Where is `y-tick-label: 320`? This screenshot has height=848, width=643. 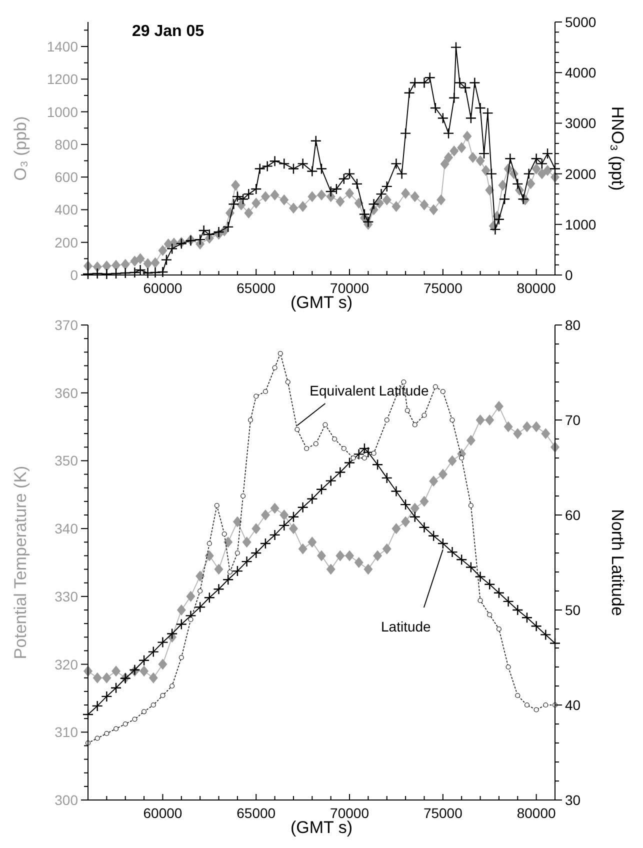
y-tick-label: 320 is located at coordinates (66, 664).